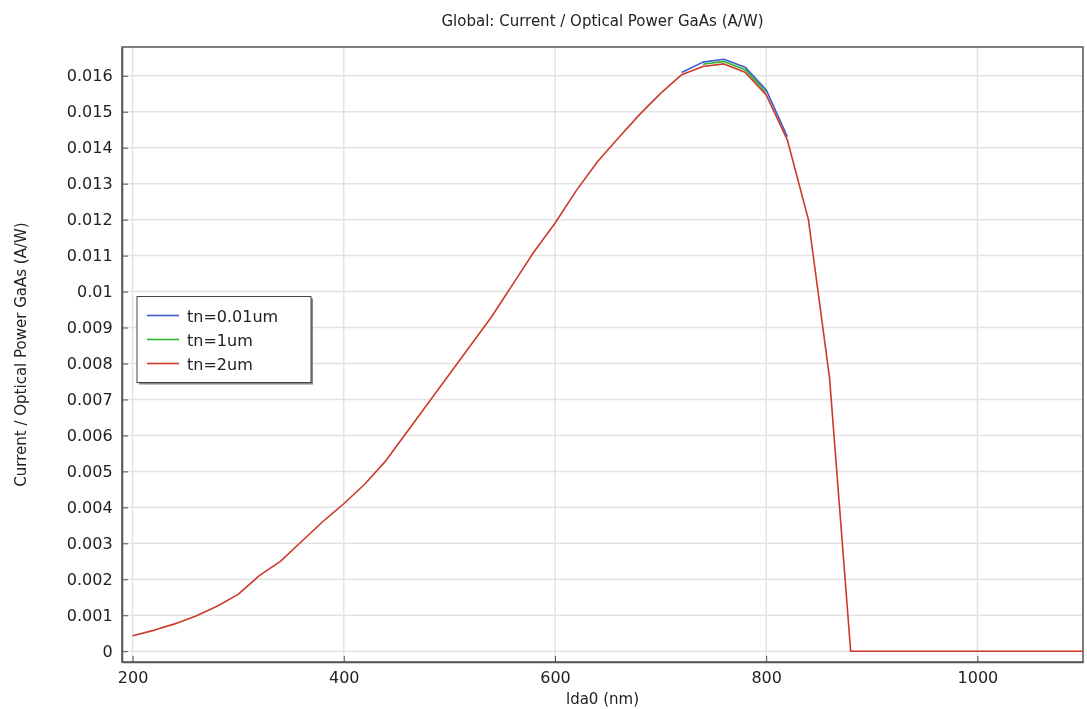 This screenshot has height=709, width=1087. I want to click on y-tick-label: 0.009, so click(89, 328).